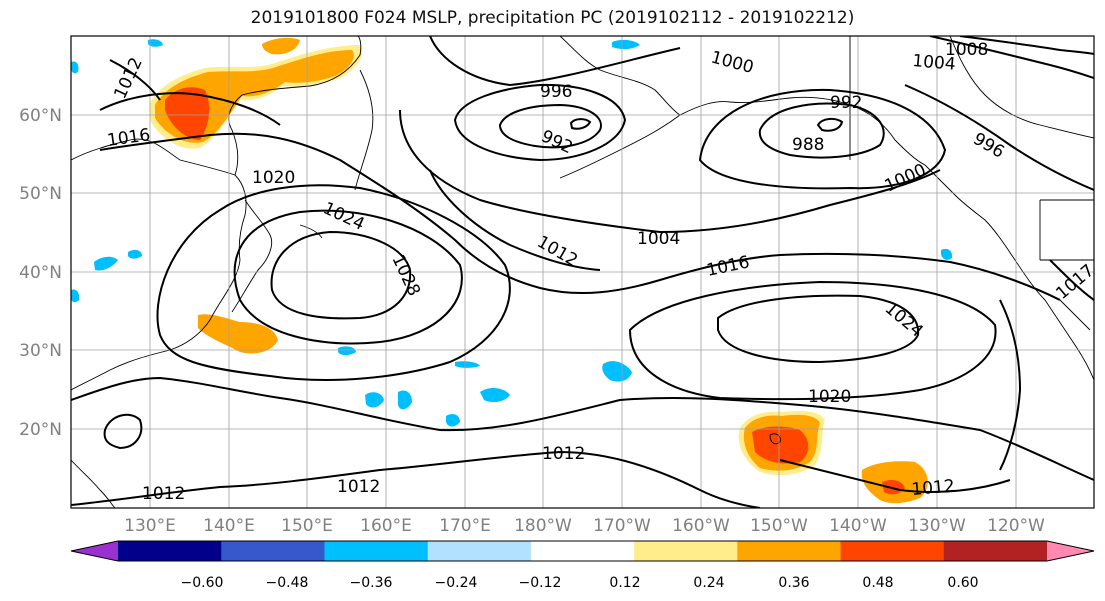  I want to click on lon-label: 150°W, so click(779, 526).